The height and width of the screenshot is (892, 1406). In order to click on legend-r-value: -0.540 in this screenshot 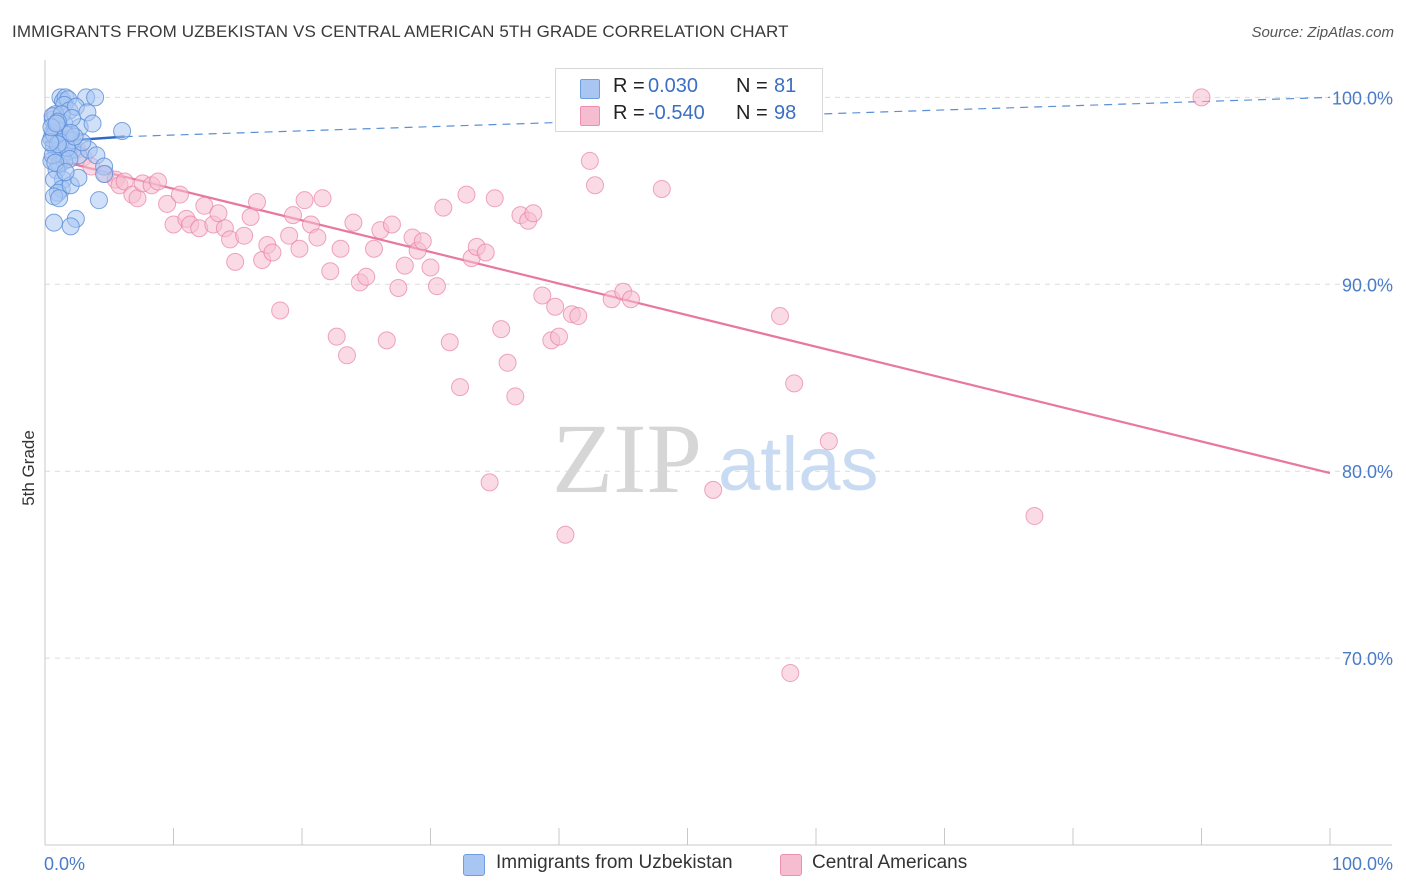, I will do `click(676, 113)`.